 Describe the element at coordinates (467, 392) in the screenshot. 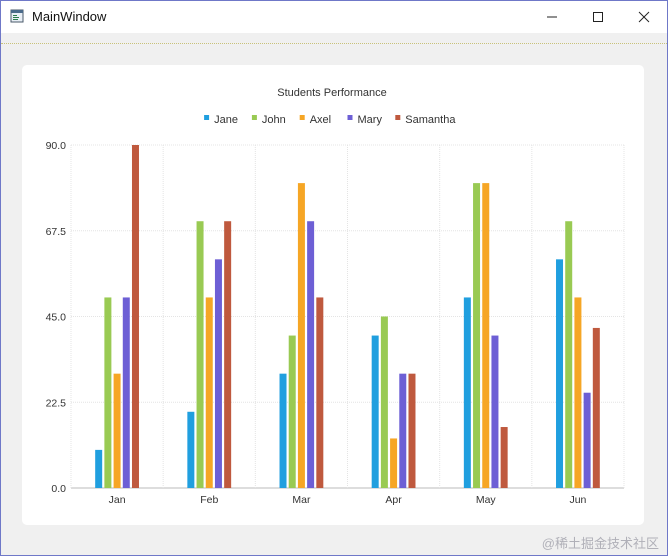

I see `bar-jane-may` at that location.